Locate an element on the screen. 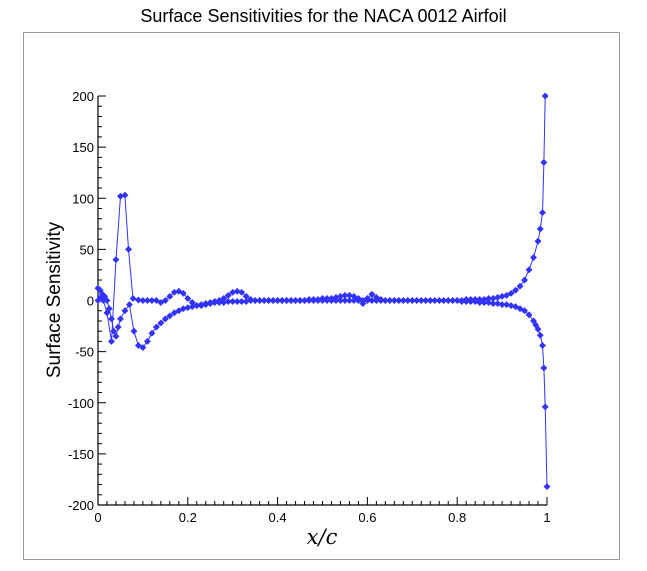 The width and height of the screenshot is (647, 571). y-tick-label: -50 is located at coordinates (84, 352).